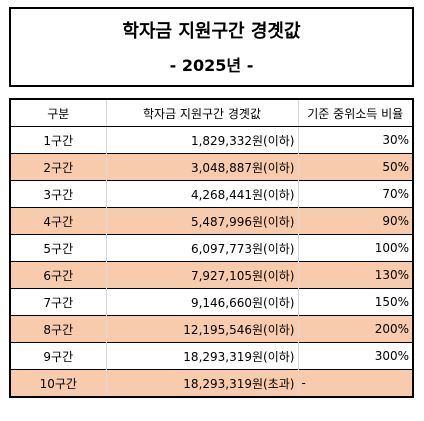 The width and height of the screenshot is (424, 421). I want to click on table-row: 10구간 18,293,319원(초과) -, so click(211, 383).